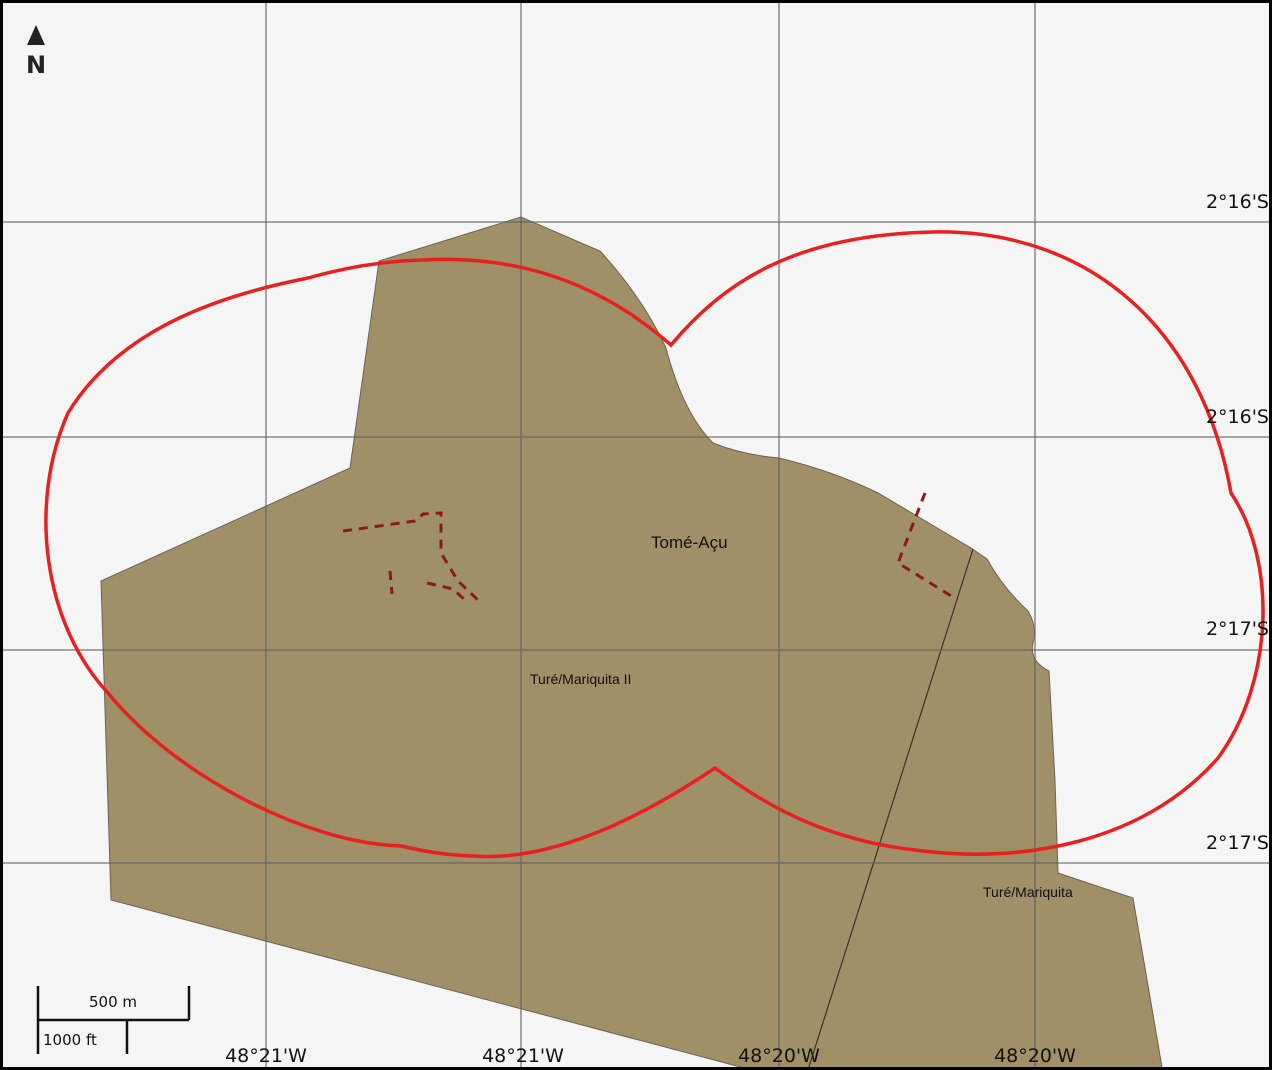 This screenshot has height=1070, width=1272. Describe the element at coordinates (36, 35) in the screenshot. I see `north-arrow-icon` at that location.